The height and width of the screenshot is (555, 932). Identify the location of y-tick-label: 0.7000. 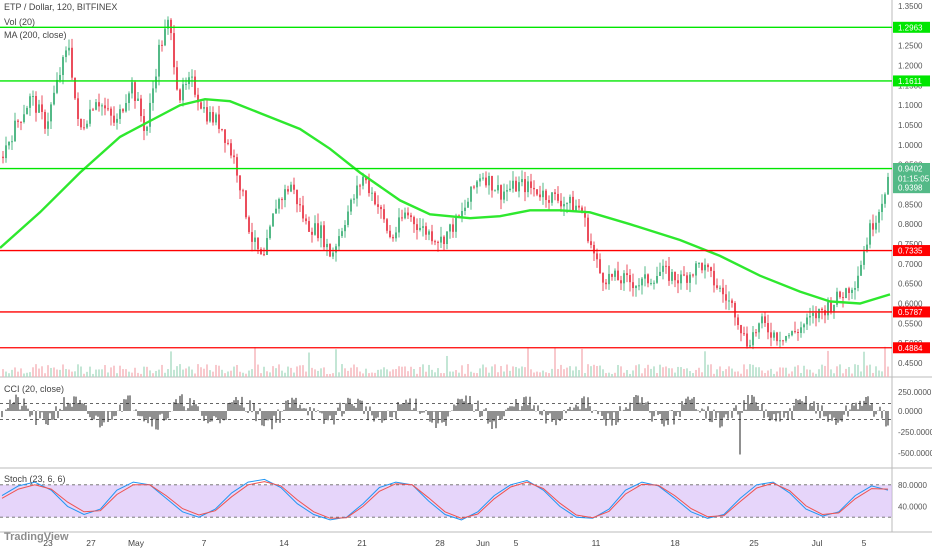
(910, 264).